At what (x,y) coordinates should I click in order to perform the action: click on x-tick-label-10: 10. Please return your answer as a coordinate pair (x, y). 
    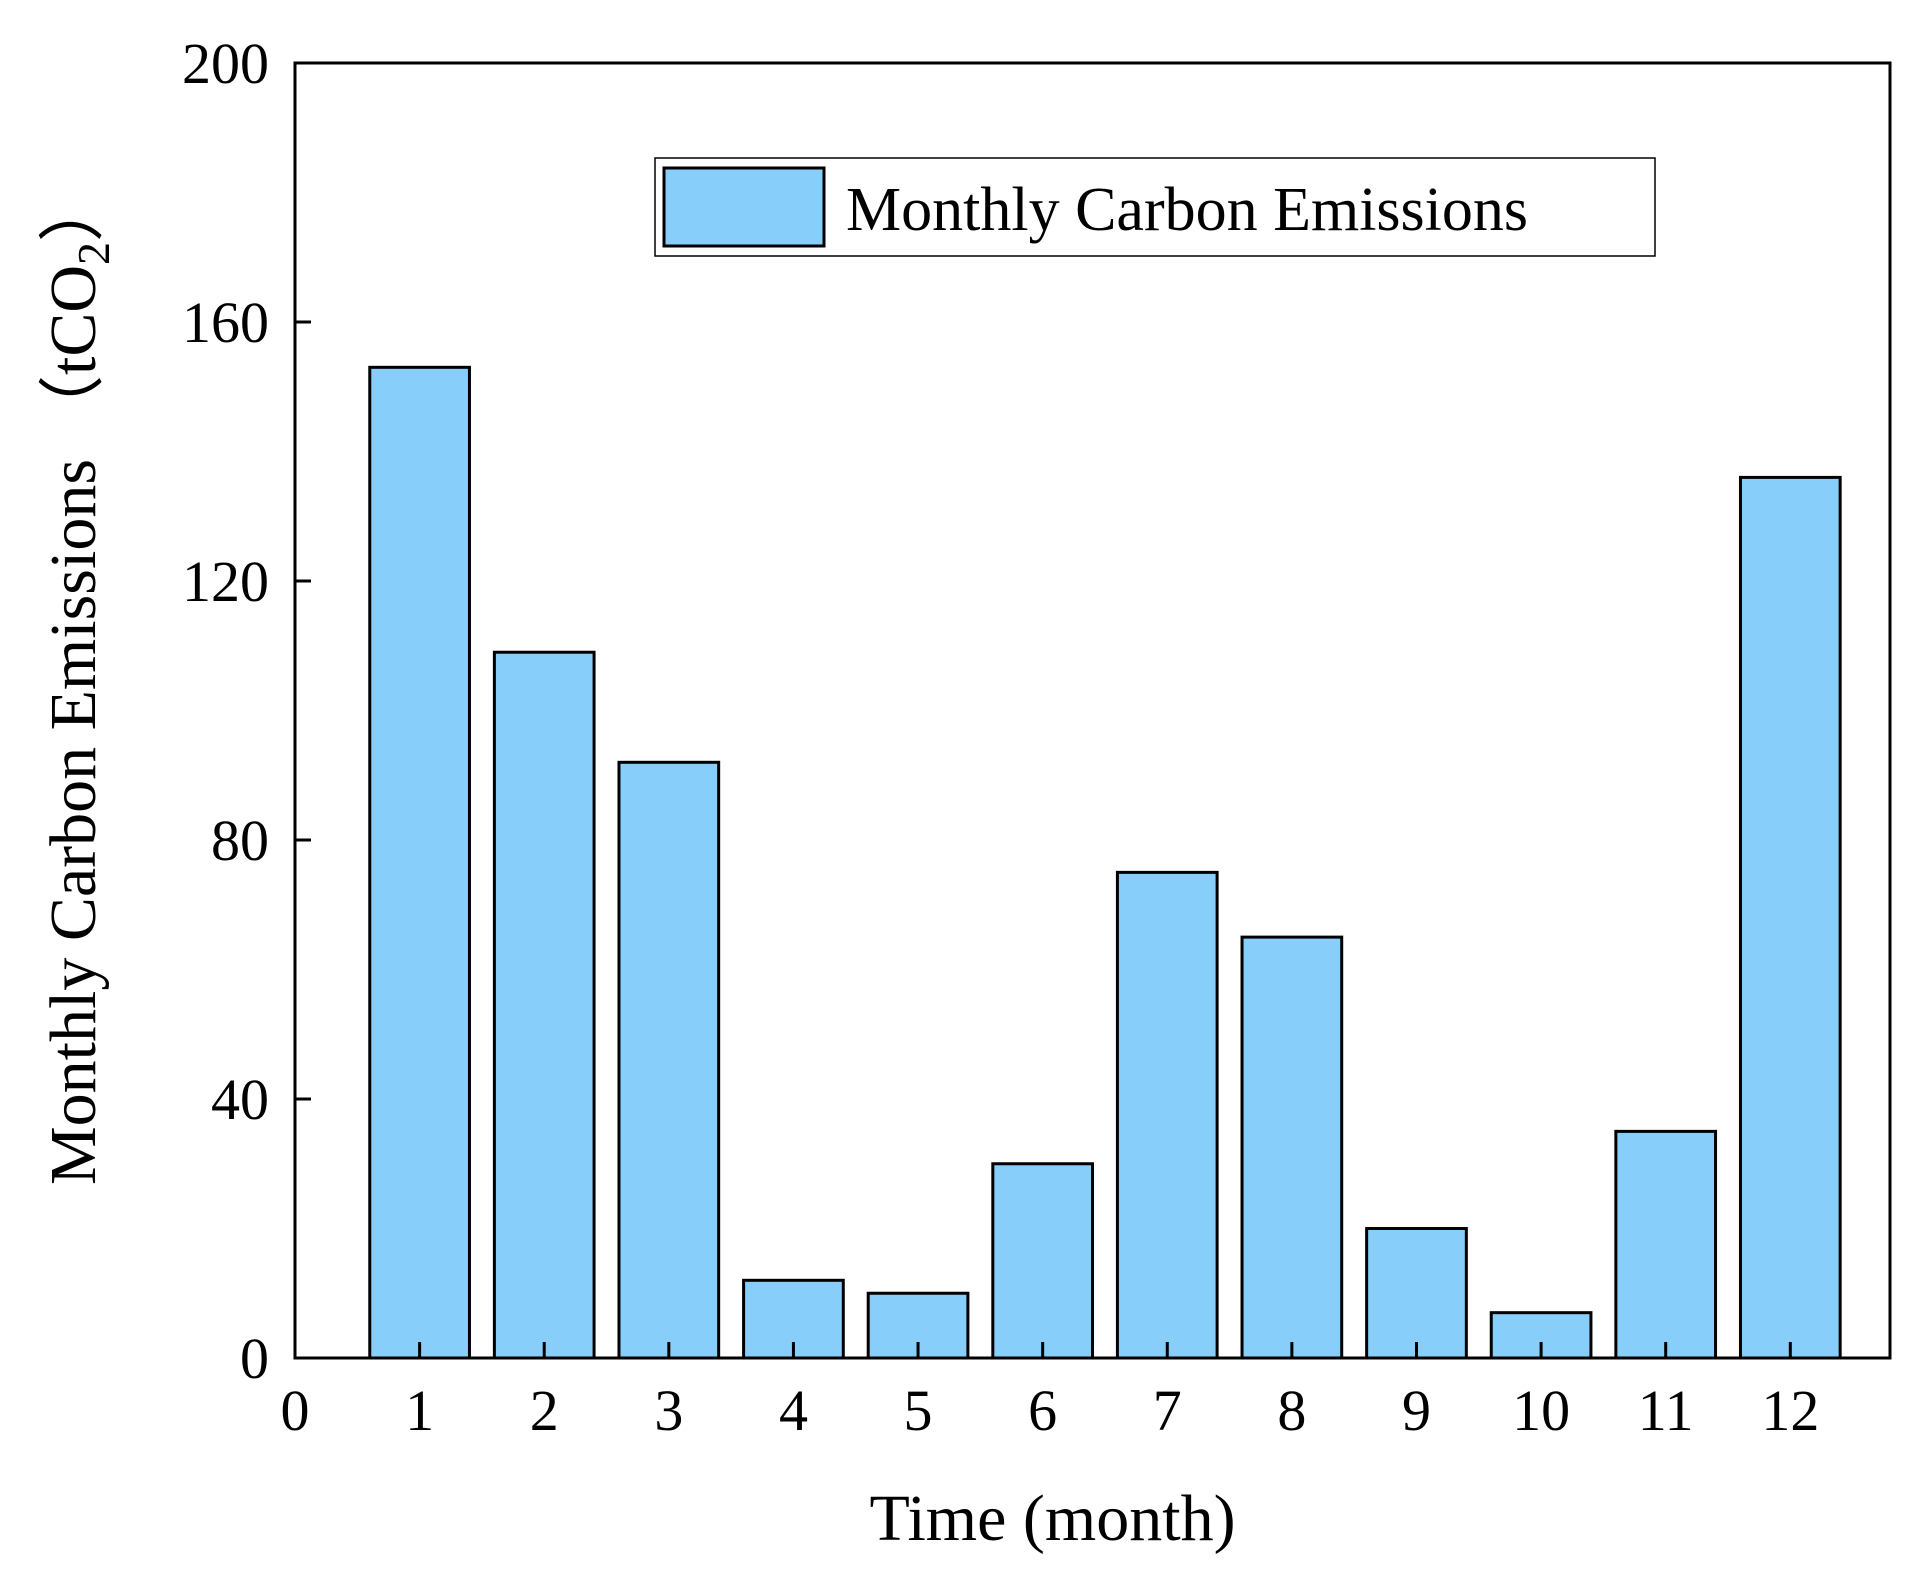
    Looking at the image, I should click on (1541, 1410).